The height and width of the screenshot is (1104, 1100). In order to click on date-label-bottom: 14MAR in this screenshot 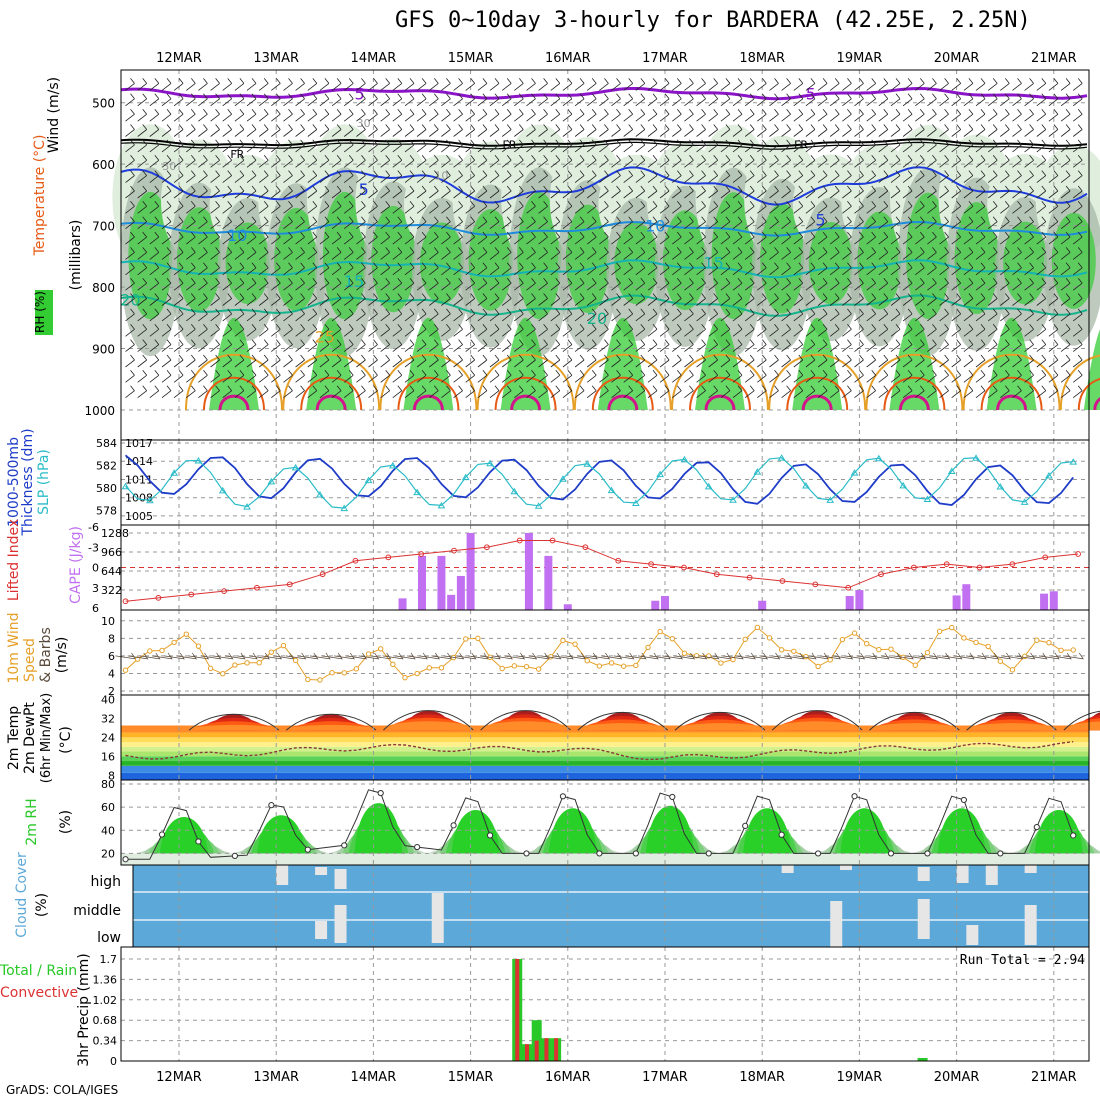, I will do `click(374, 1077)`.